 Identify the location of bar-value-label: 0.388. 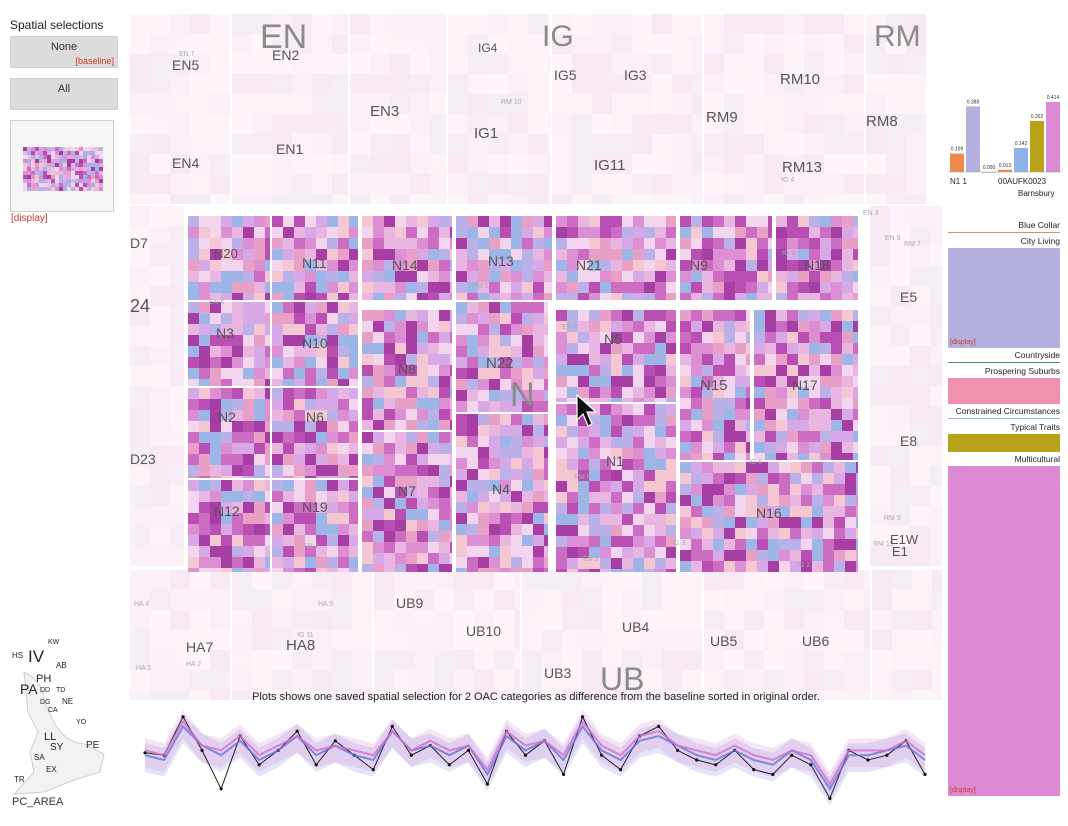
(973, 102).